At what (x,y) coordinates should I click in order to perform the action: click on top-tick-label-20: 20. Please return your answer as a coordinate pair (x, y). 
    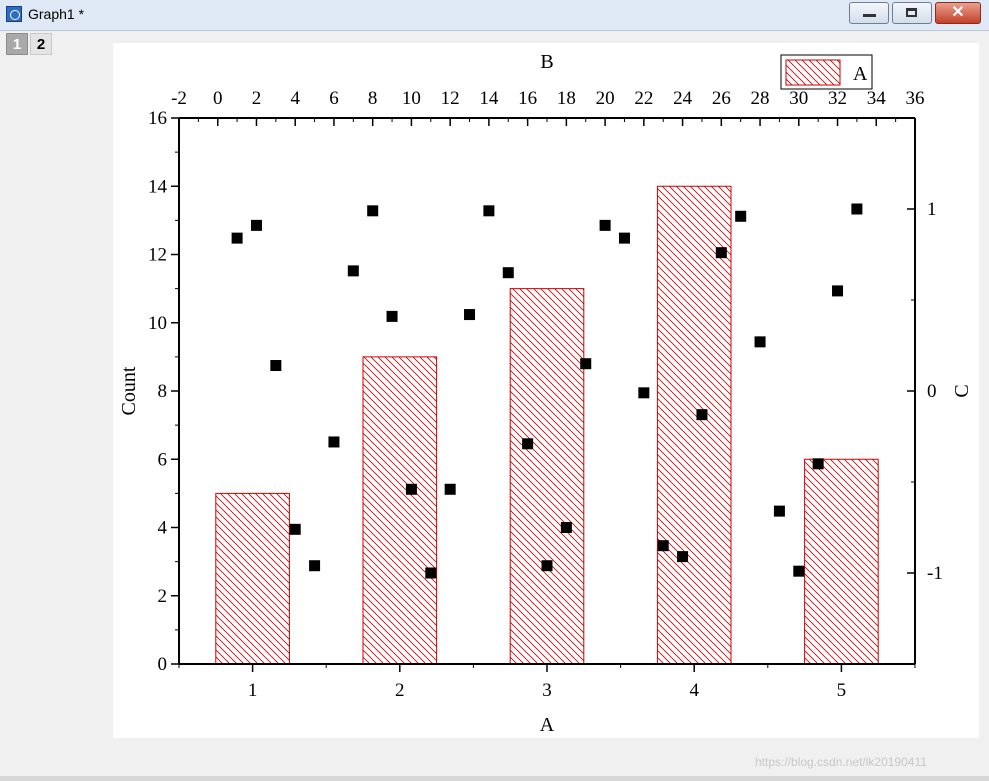
    Looking at the image, I should click on (605, 98).